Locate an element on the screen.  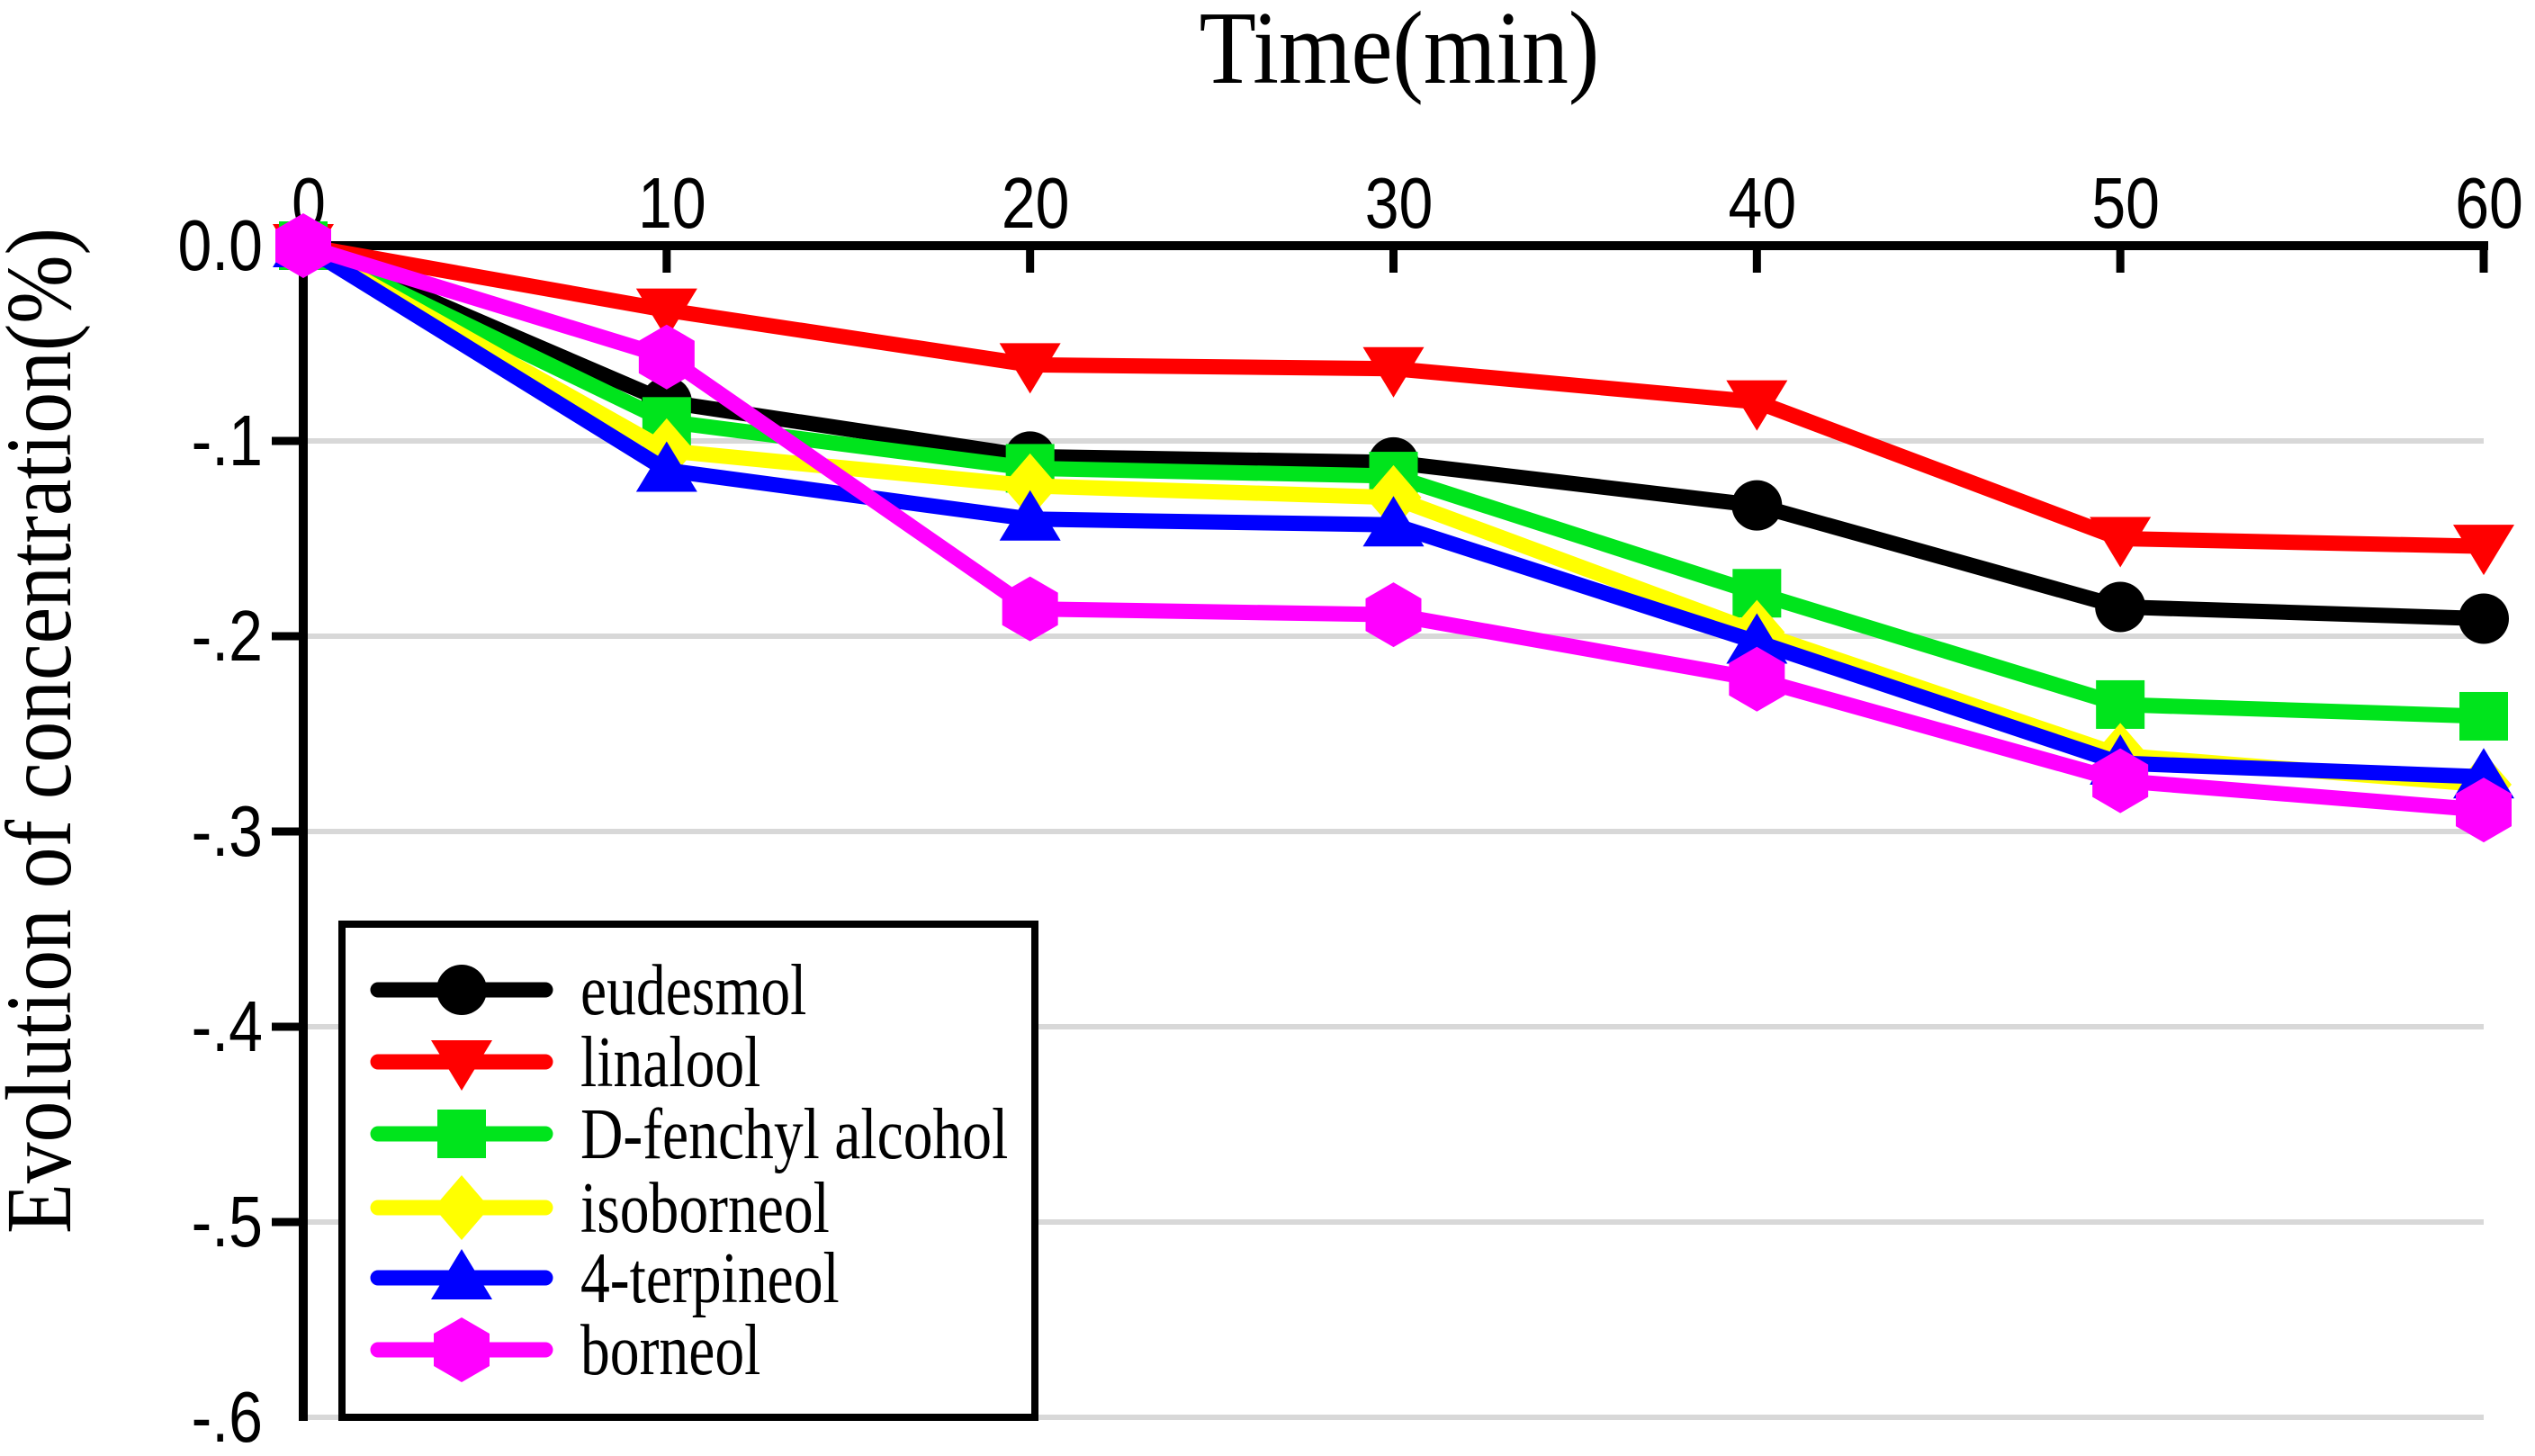
legend-item: isoborneol is located at coordinates (600, 1208).